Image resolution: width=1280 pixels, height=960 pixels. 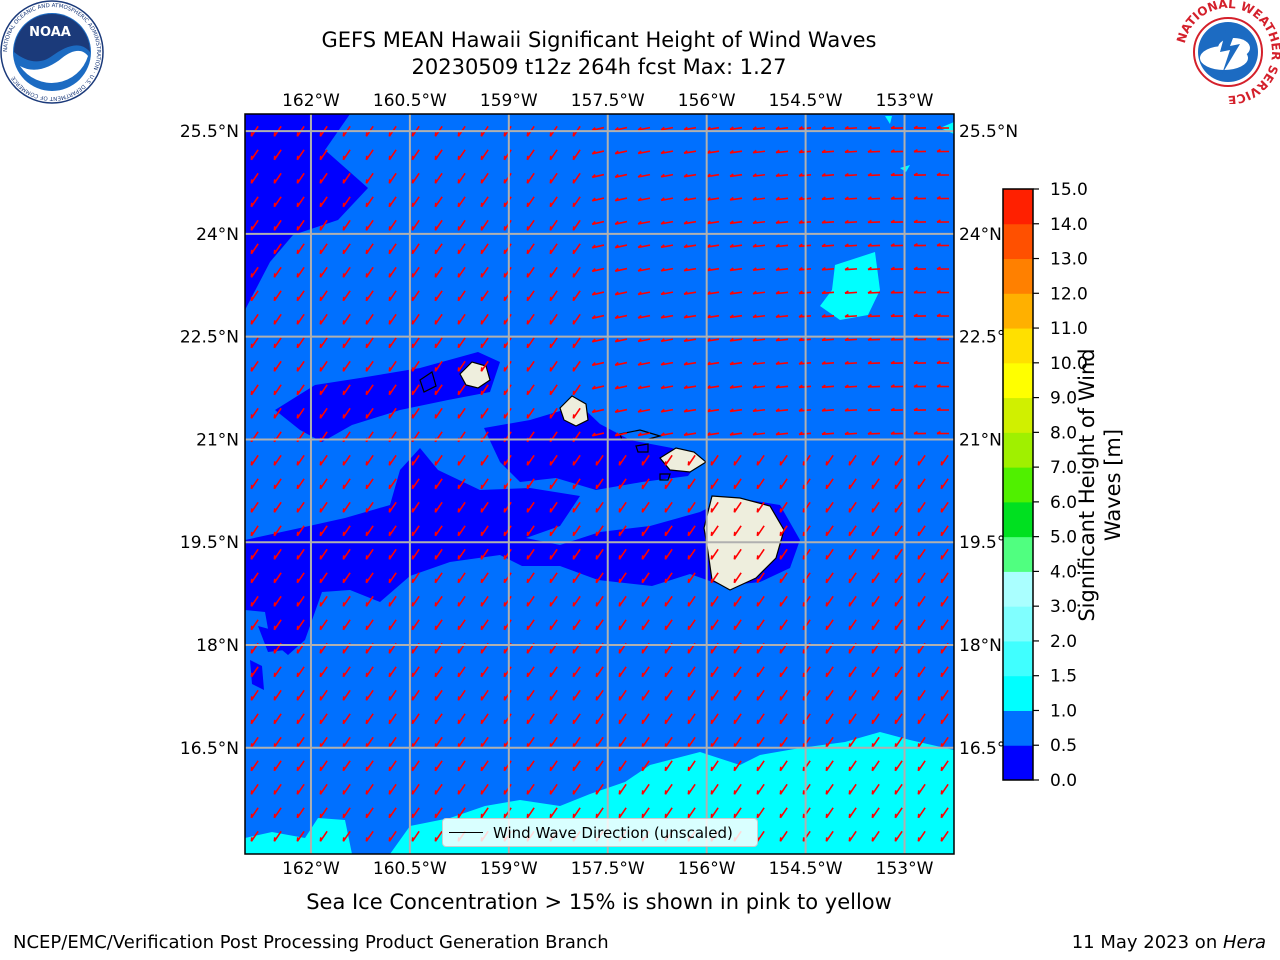 What do you see at coordinates (1018, 624) in the screenshot?
I see `colorbar-segment` at bounding box center [1018, 624].